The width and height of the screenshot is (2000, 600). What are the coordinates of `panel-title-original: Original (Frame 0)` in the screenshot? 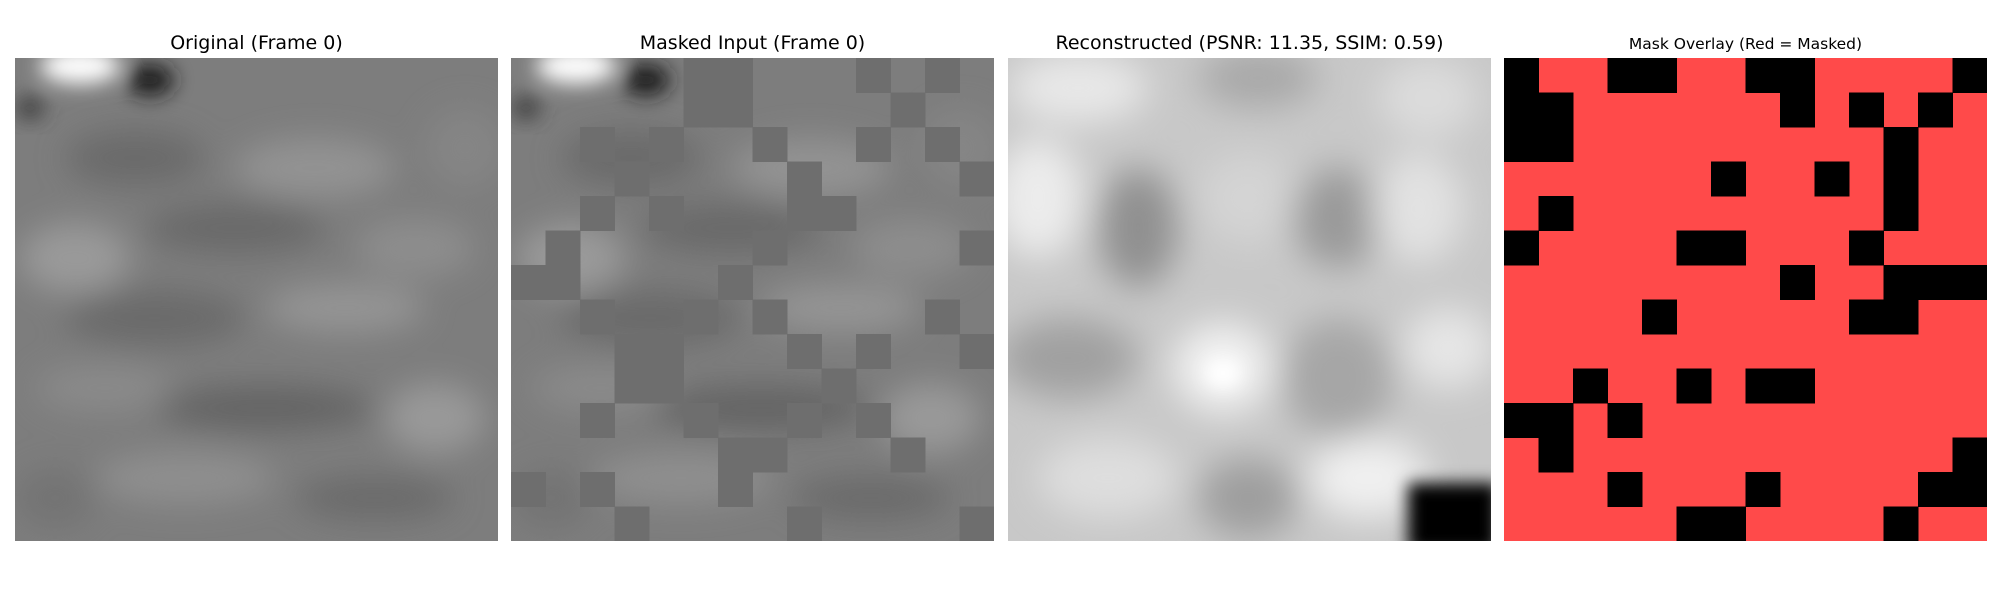 It's located at (256, 43).